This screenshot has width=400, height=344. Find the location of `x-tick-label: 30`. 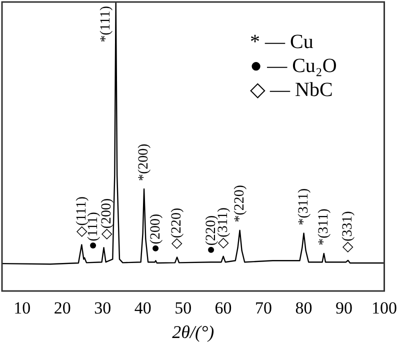

x-tick-label: 30 is located at coordinates (103, 308).